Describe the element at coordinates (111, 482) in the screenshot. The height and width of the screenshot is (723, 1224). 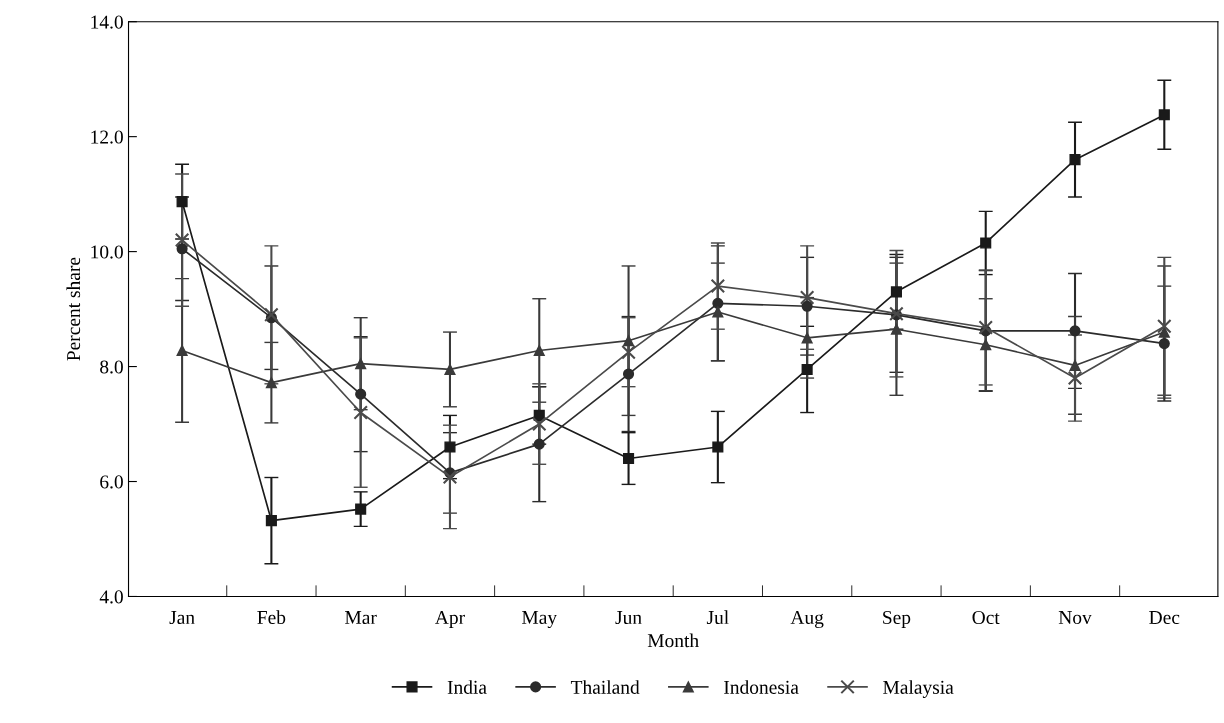
I see `y-tick-label: 6.0` at that location.